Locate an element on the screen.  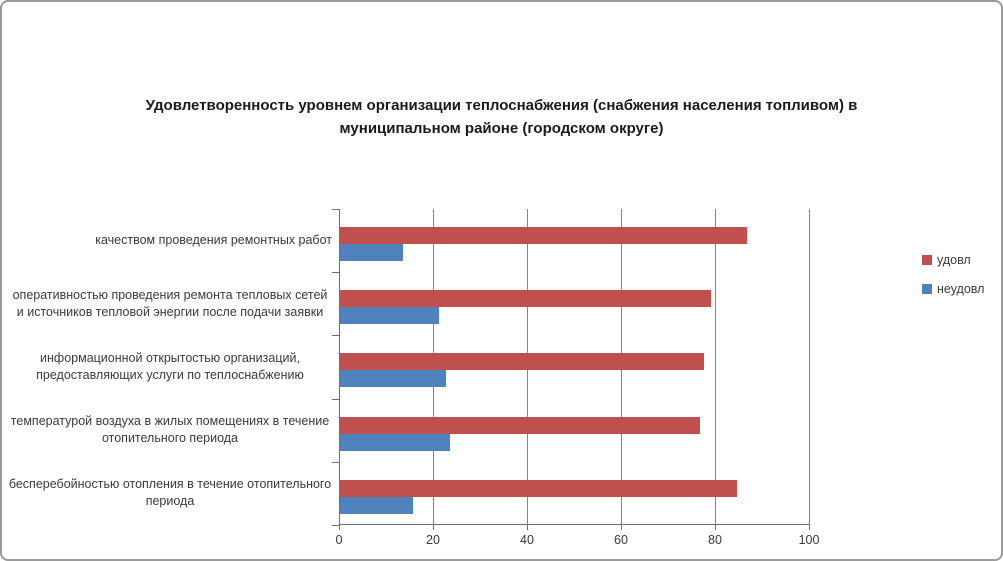
legend-label-neudovl: неудовл is located at coordinates (961, 289).